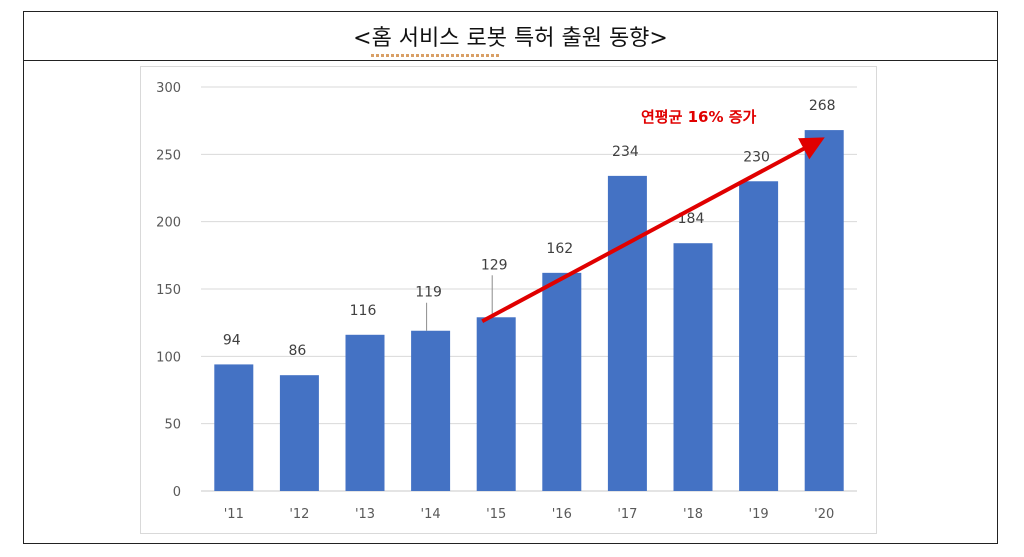  Describe the element at coordinates (691, 219) in the screenshot. I see `data-label: 184` at that location.